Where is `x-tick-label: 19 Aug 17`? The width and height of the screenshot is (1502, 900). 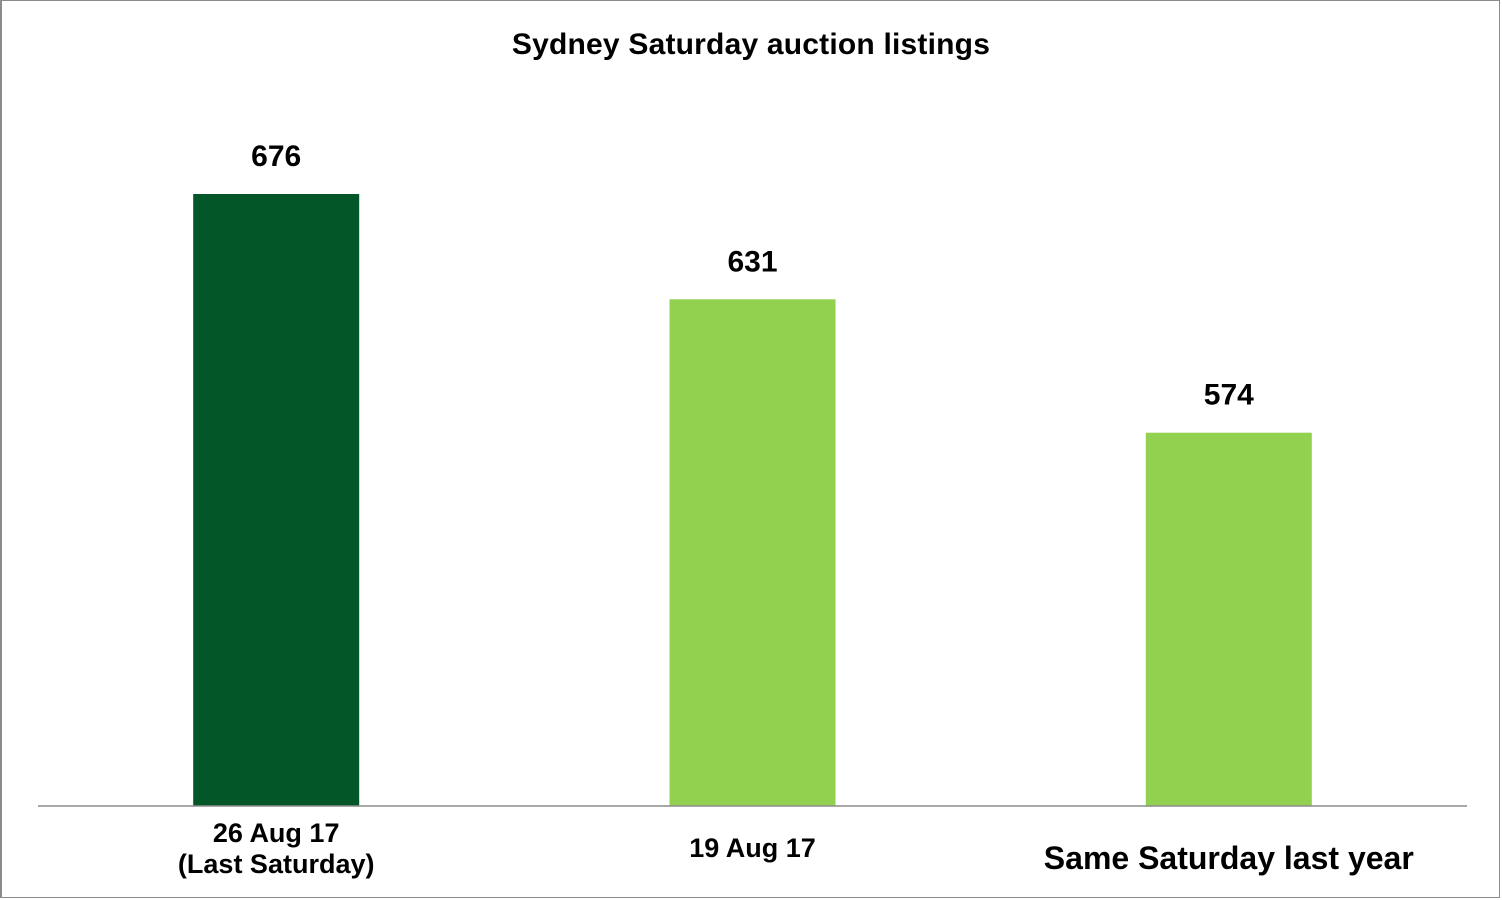 x-tick-label: 19 Aug 17 is located at coordinates (752, 848).